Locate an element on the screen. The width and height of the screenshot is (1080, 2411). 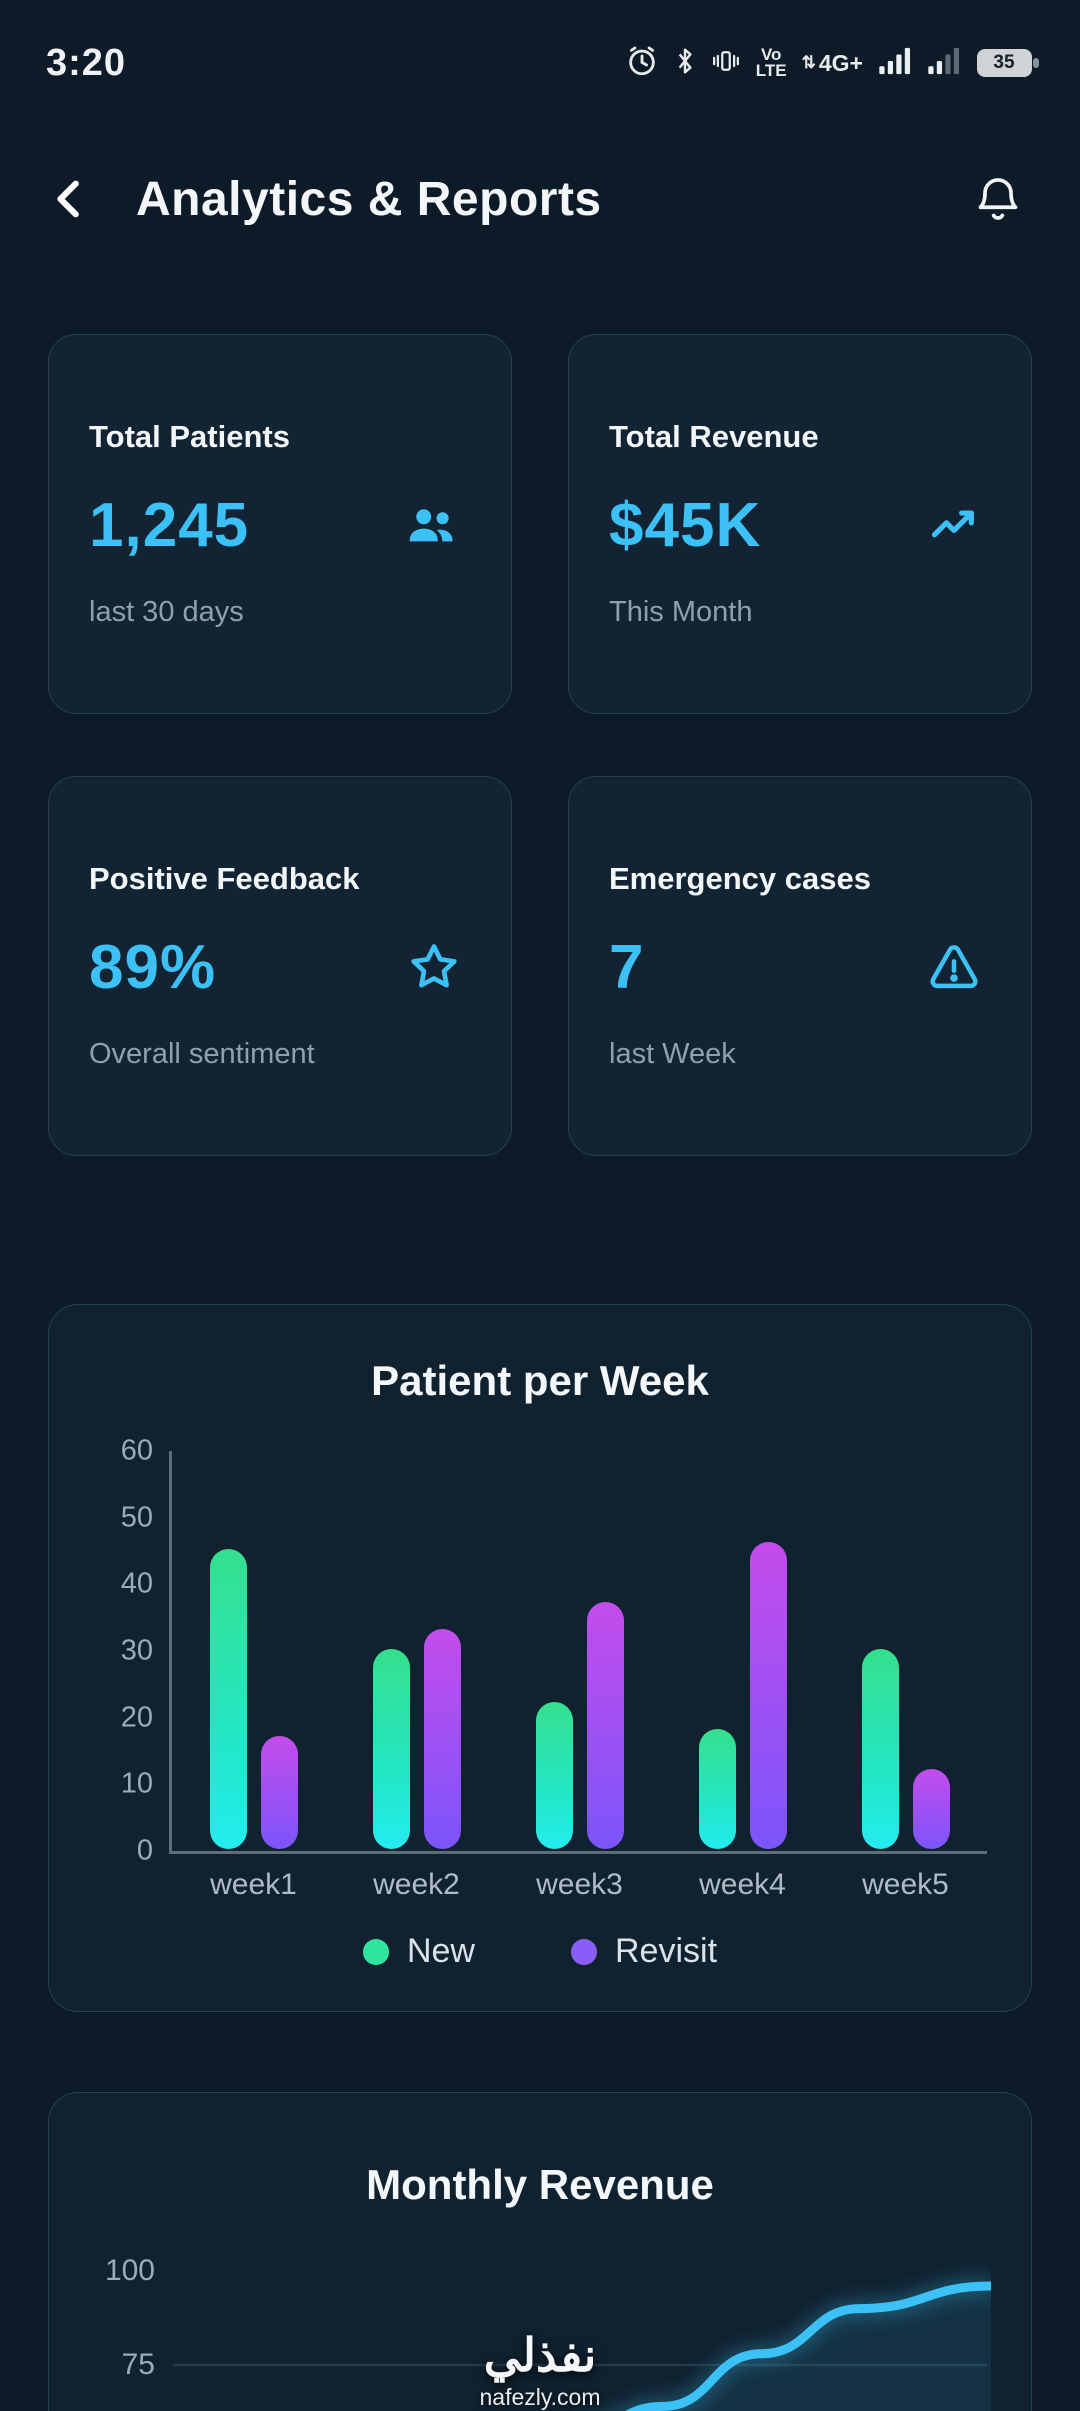
bar-group-week1 is located at coordinates (253, 1700).